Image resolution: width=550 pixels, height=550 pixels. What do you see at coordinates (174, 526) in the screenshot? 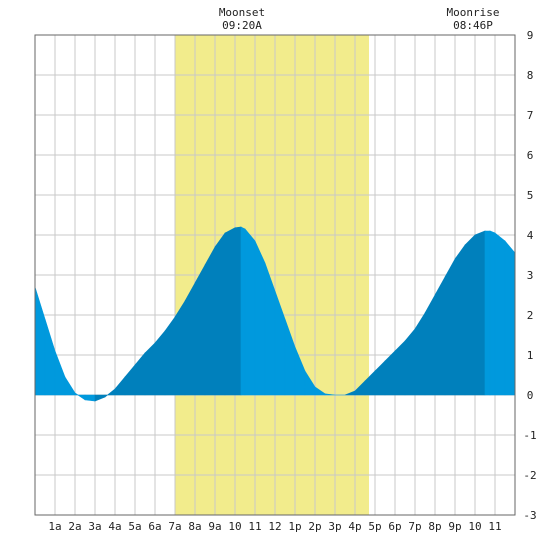
I see `x-tick-label: 7a` at bounding box center [174, 526].